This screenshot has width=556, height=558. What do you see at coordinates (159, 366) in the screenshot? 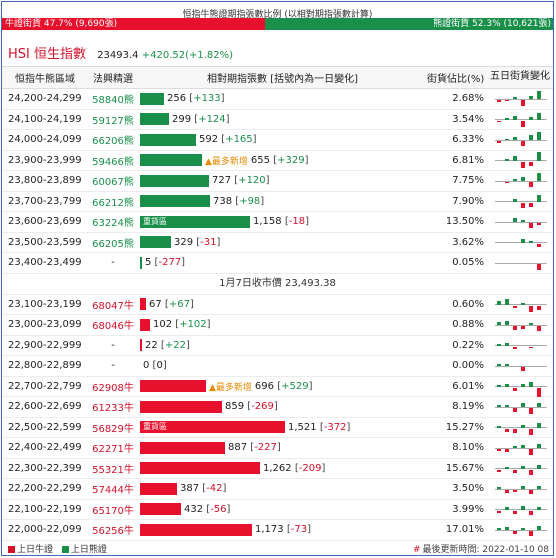
I see `contracts-change: 0` at bounding box center [159, 366].